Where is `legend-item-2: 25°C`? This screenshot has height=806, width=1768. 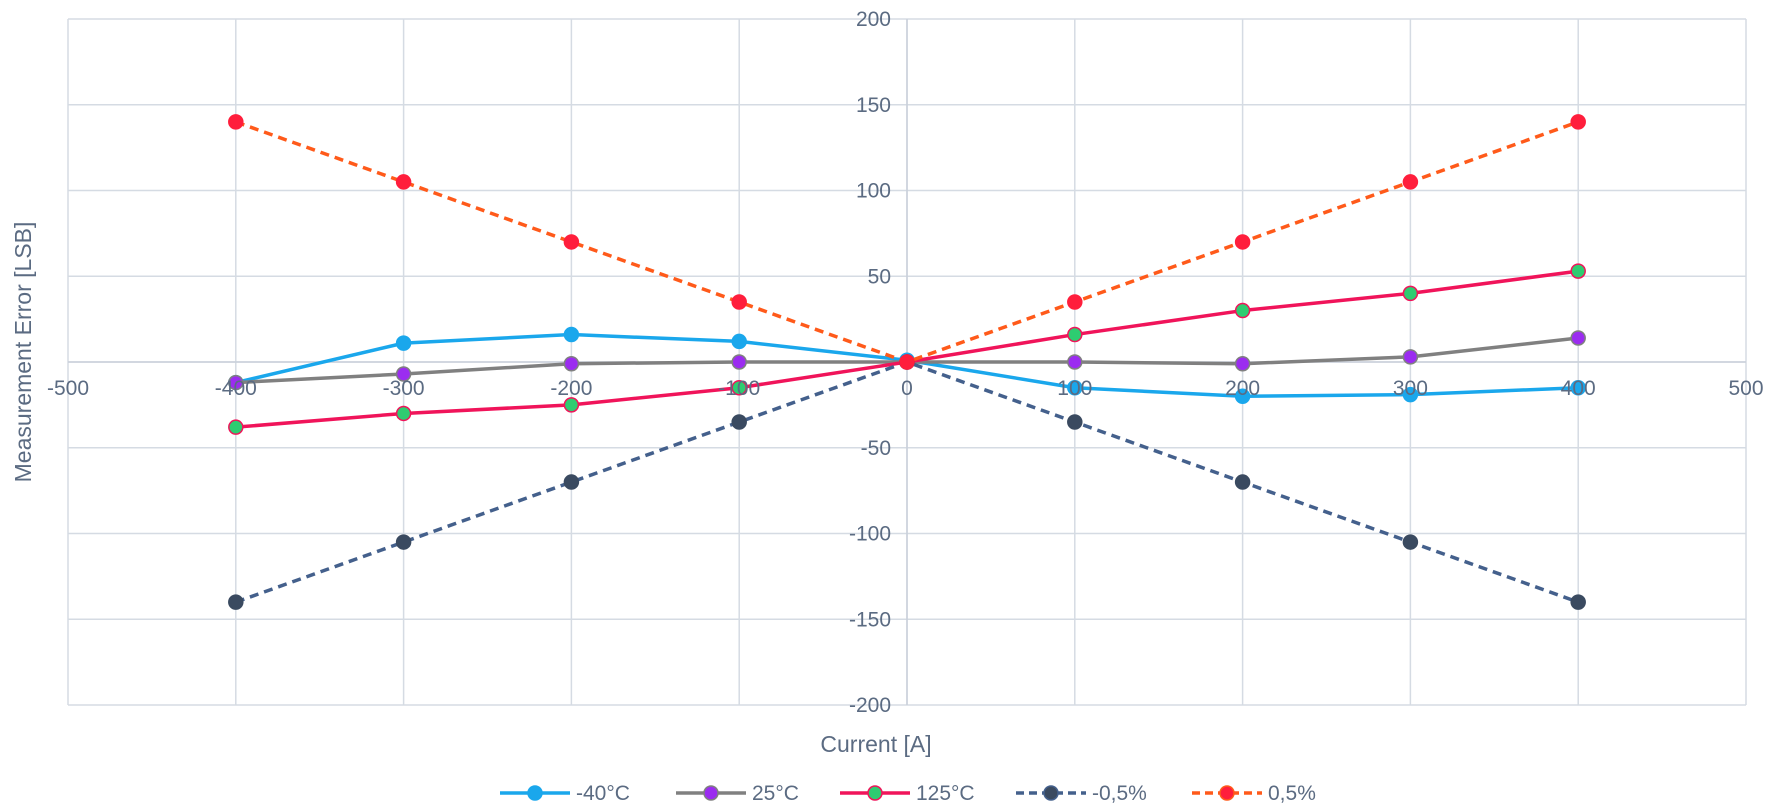 legend-item-2: 25°C is located at coordinates (737, 793).